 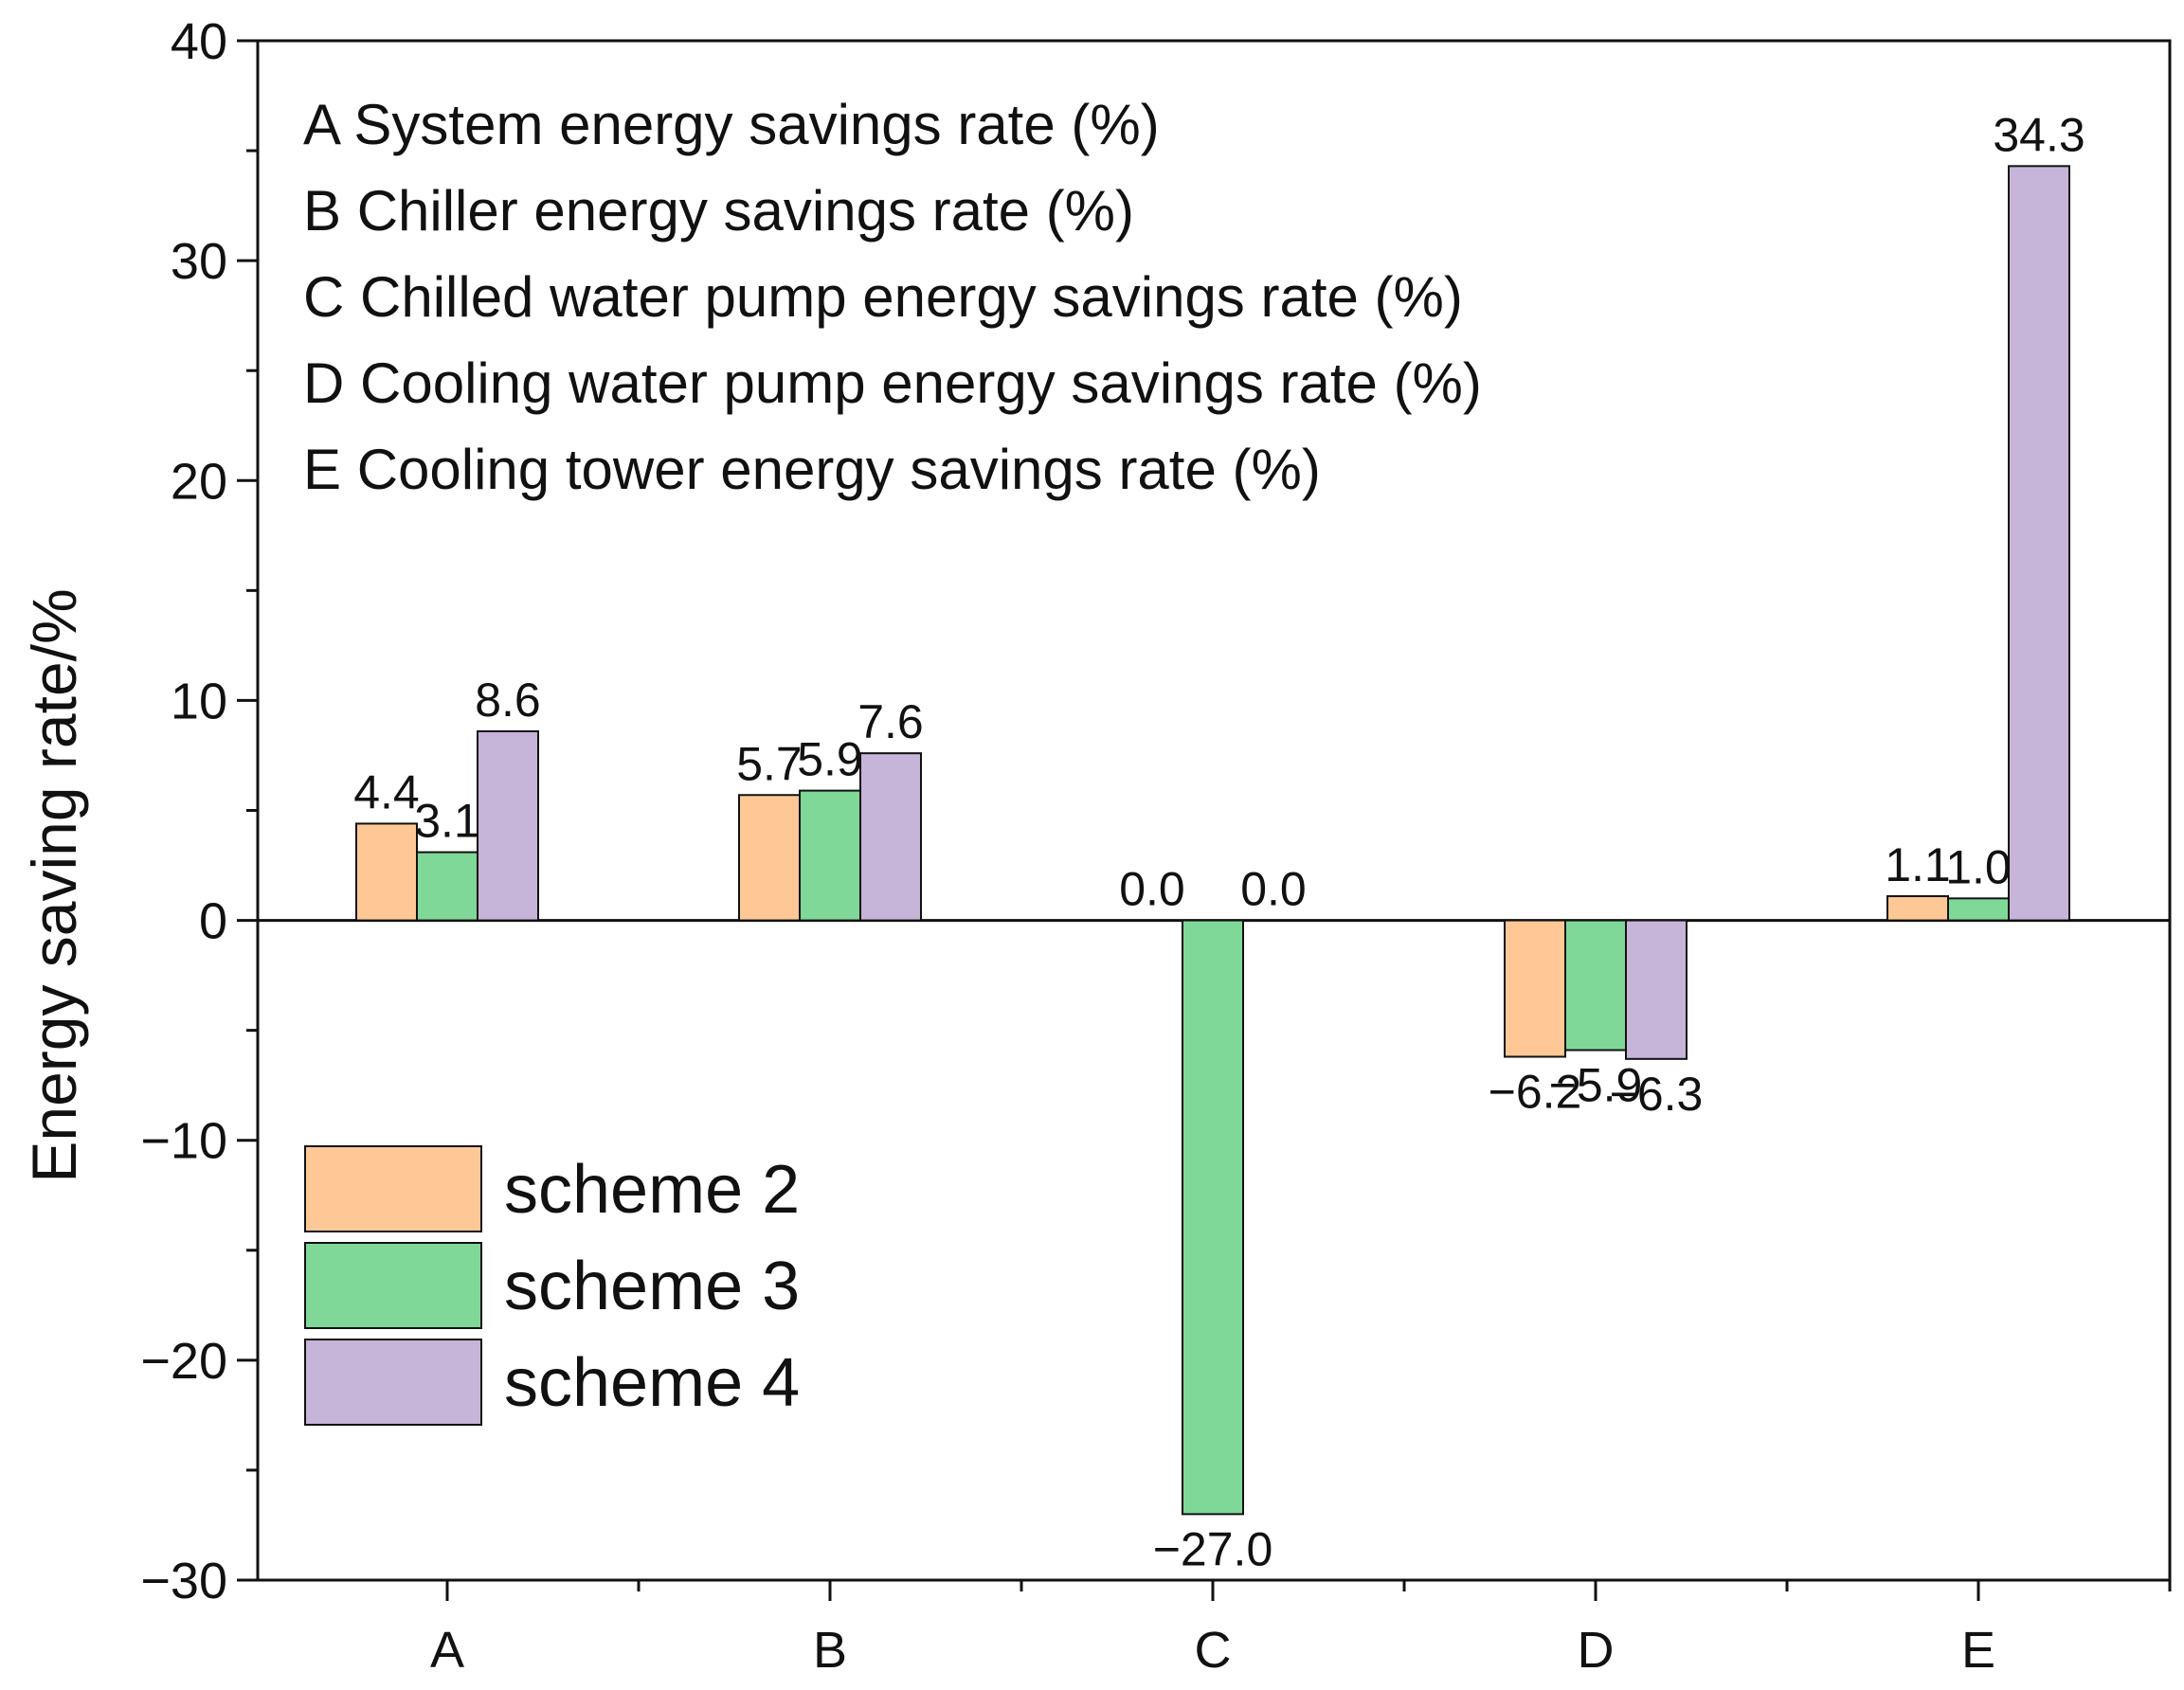 What do you see at coordinates (1918, 864) in the screenshot?
I see `data-label: 1.1` at bounding box center [1918, 864].